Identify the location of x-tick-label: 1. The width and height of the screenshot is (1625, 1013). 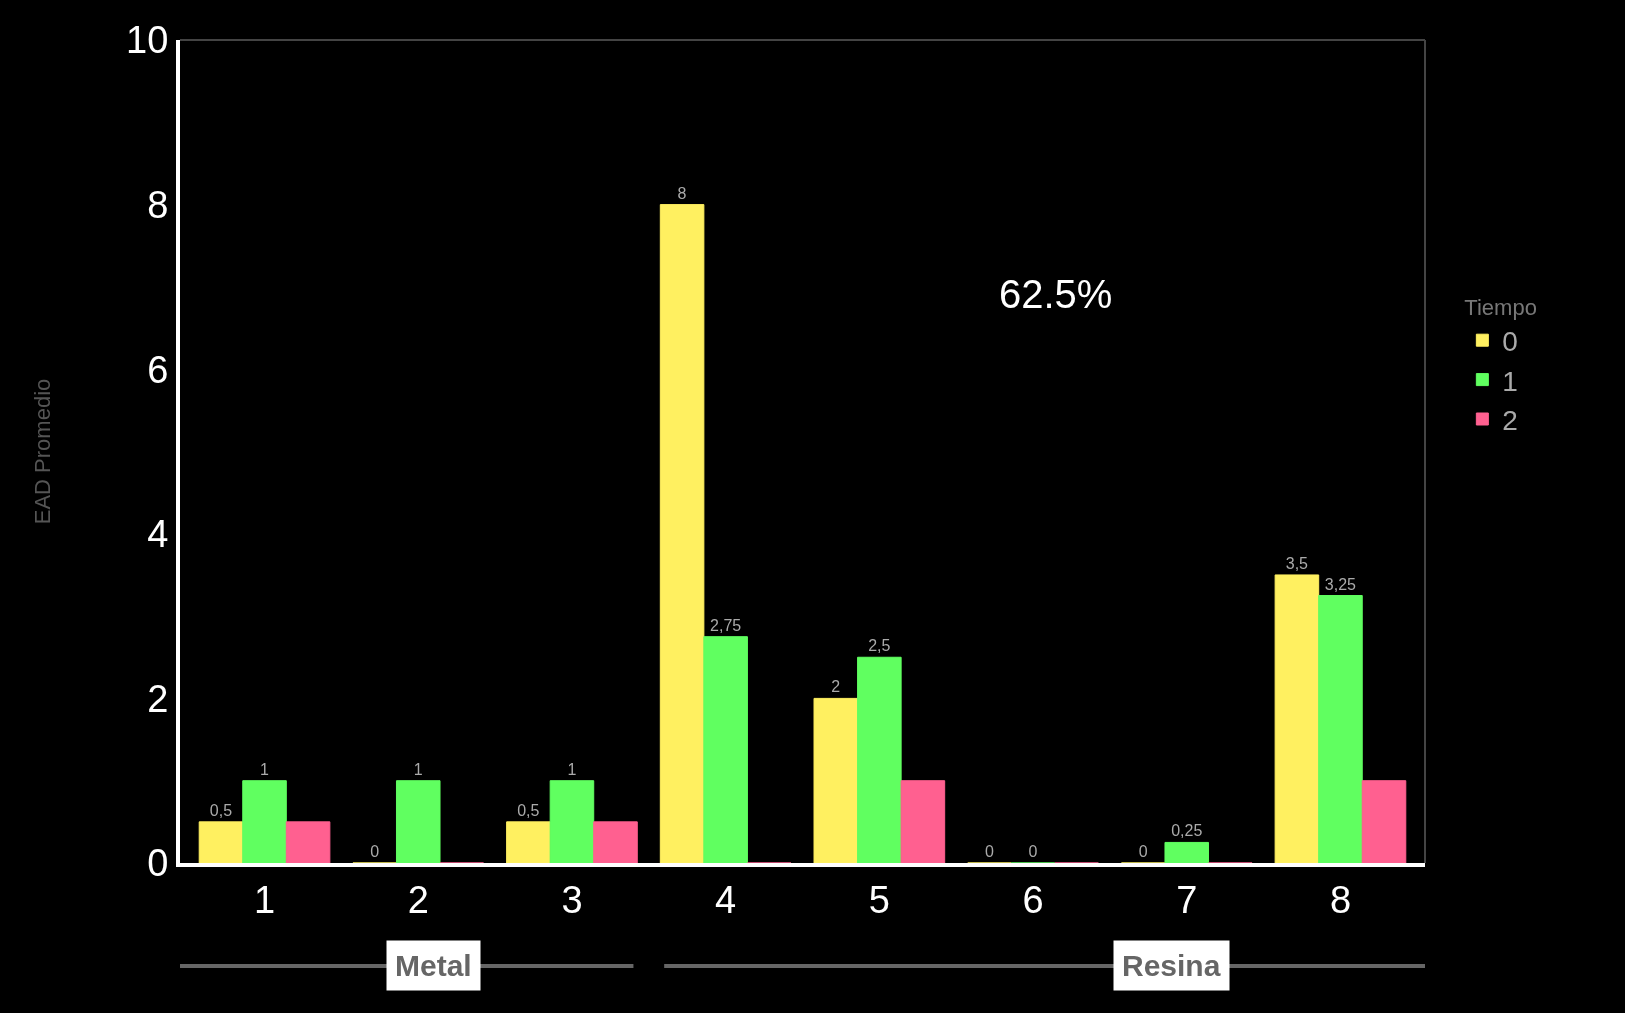
(264, 899).